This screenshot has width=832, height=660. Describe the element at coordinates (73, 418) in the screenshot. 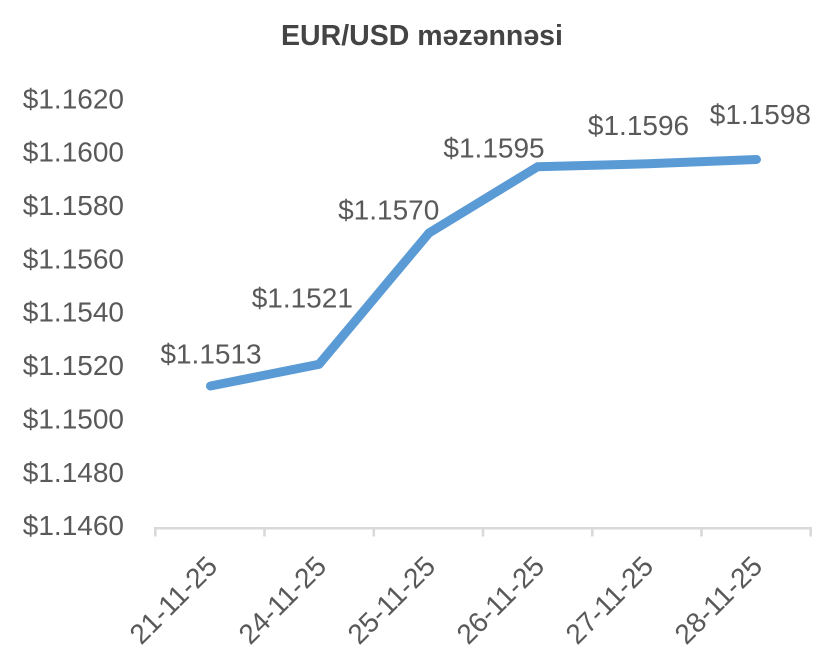

I see `svg-text: $1.1500` at that location.